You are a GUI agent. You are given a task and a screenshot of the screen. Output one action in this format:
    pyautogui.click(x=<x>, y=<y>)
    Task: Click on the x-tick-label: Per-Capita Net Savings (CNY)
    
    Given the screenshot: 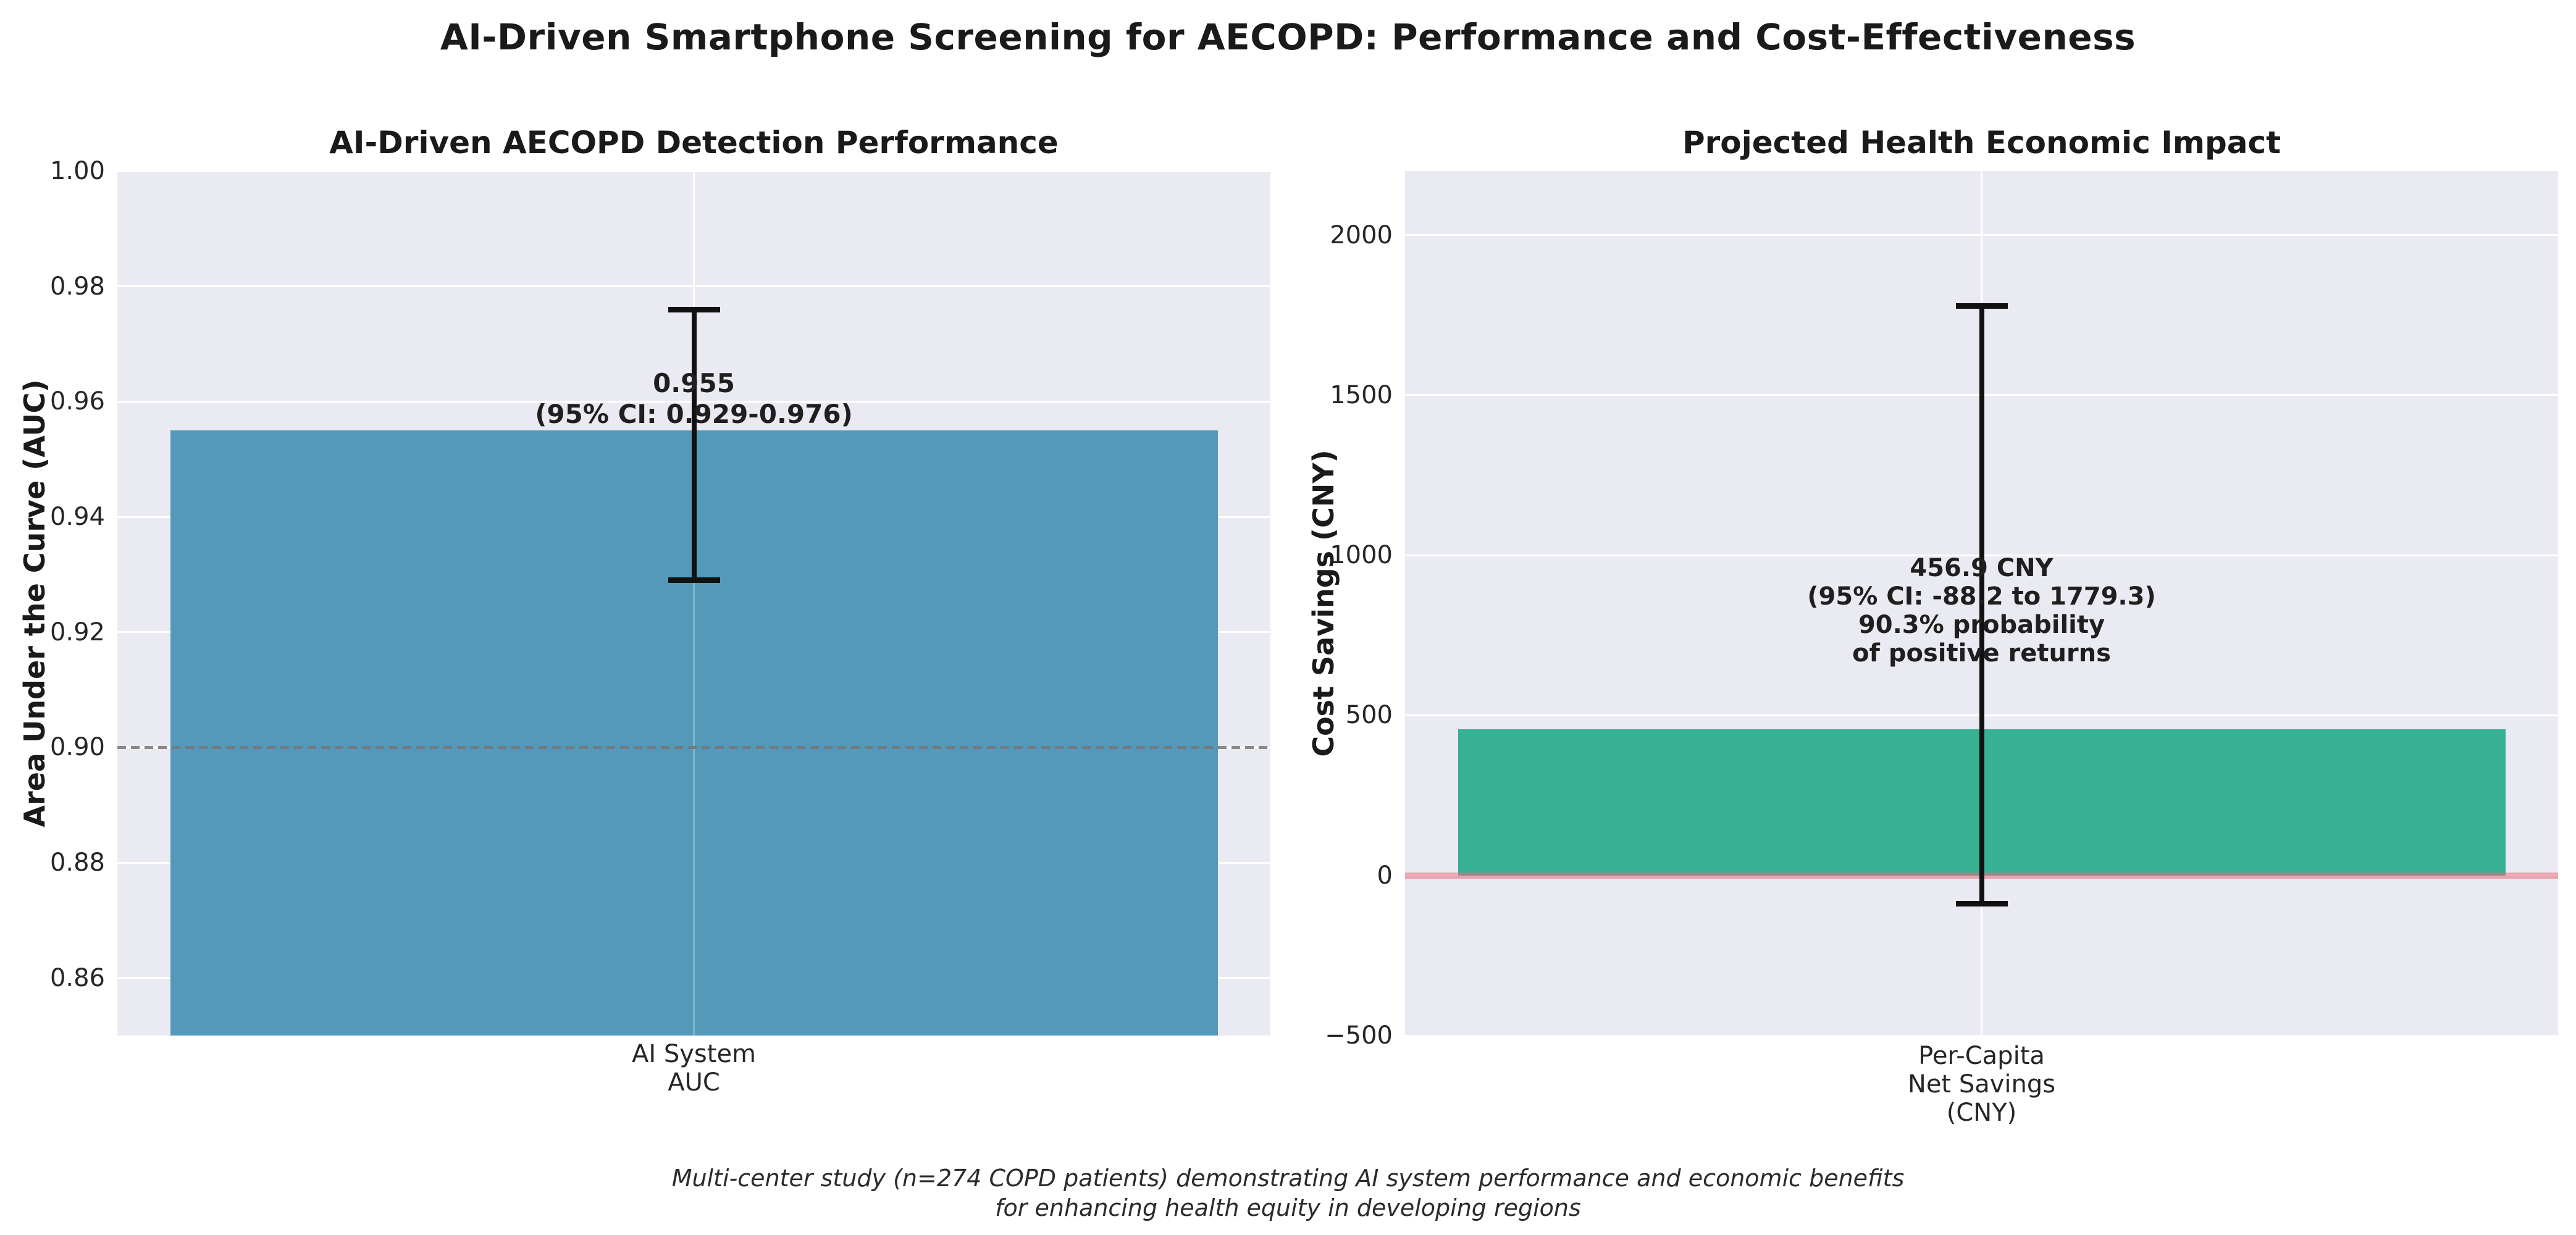 What is the action you would take?
    pyautogui.click(x=1981, y=1084)
    